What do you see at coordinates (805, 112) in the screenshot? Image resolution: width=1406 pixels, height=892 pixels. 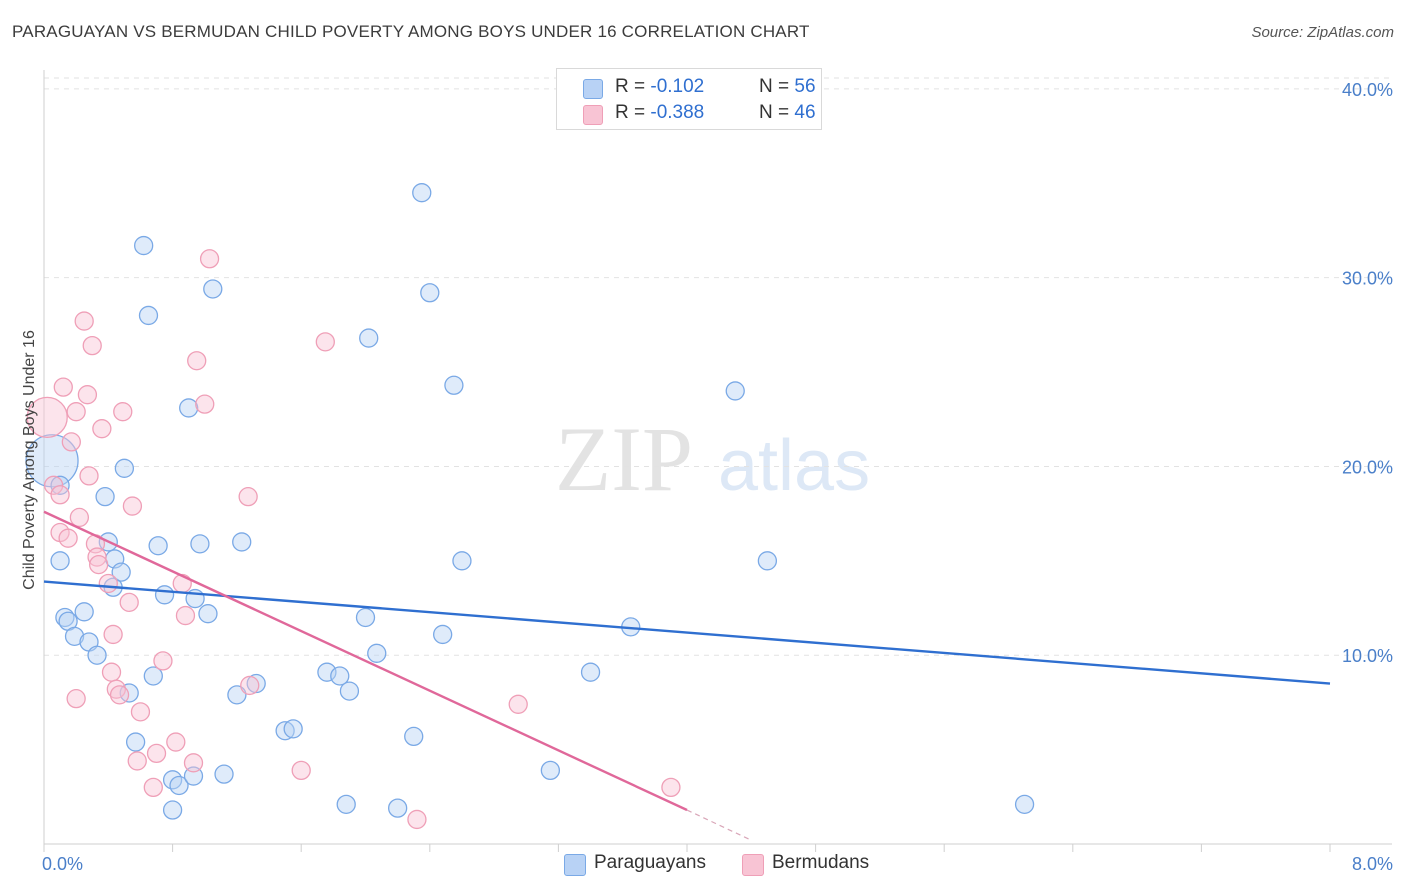 I see `legend-n-value: 46` at bounding box center [805, 112].